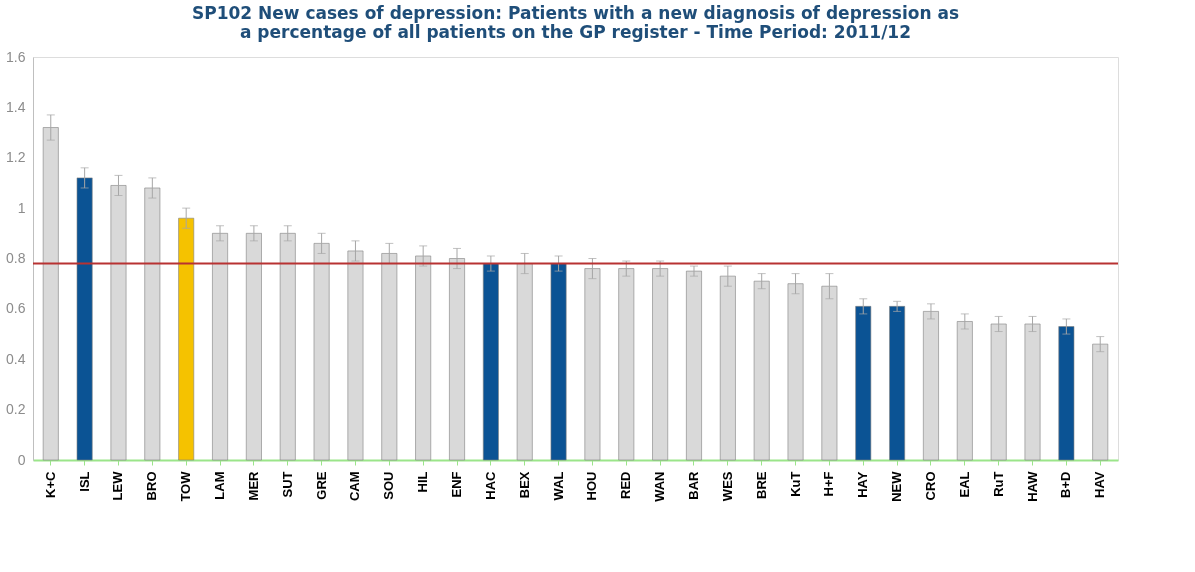  I want to click on x-tick-label: MER, so click(253, 485).